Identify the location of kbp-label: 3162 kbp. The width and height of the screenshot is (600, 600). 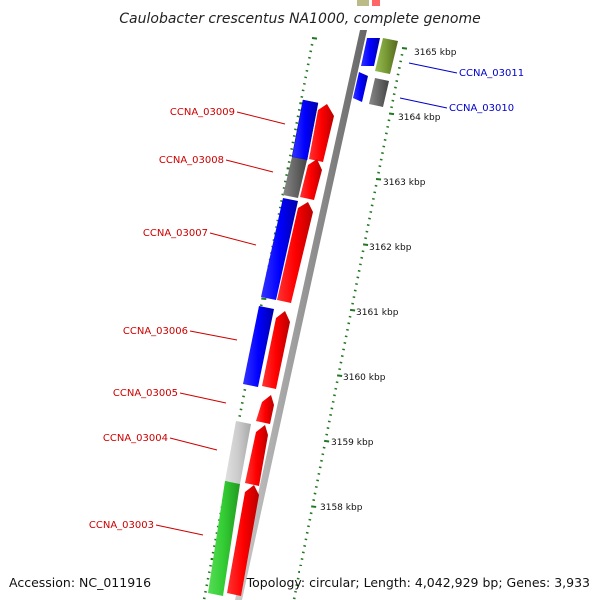
(390, 248).